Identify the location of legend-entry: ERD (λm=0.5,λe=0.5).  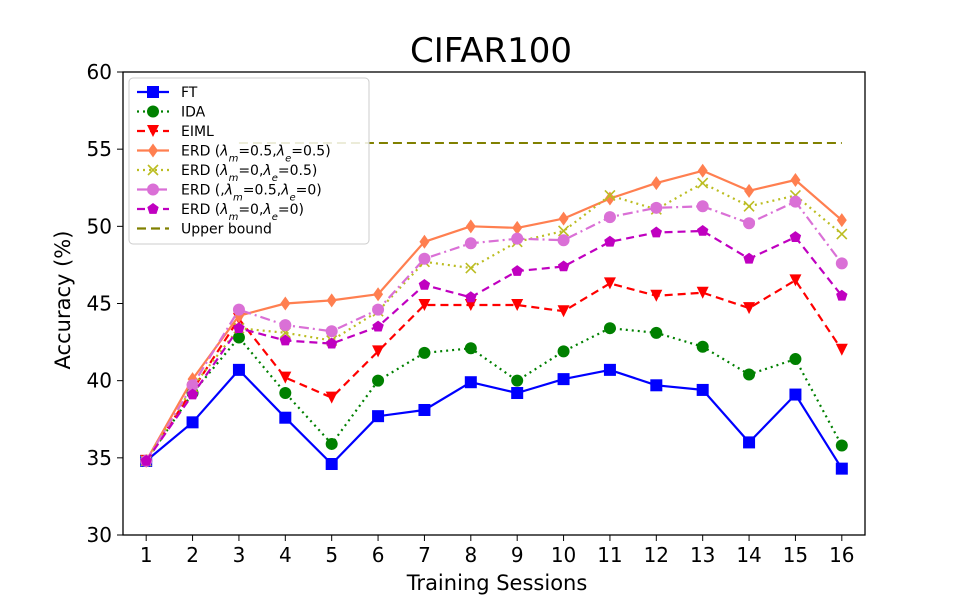
(234, 154).